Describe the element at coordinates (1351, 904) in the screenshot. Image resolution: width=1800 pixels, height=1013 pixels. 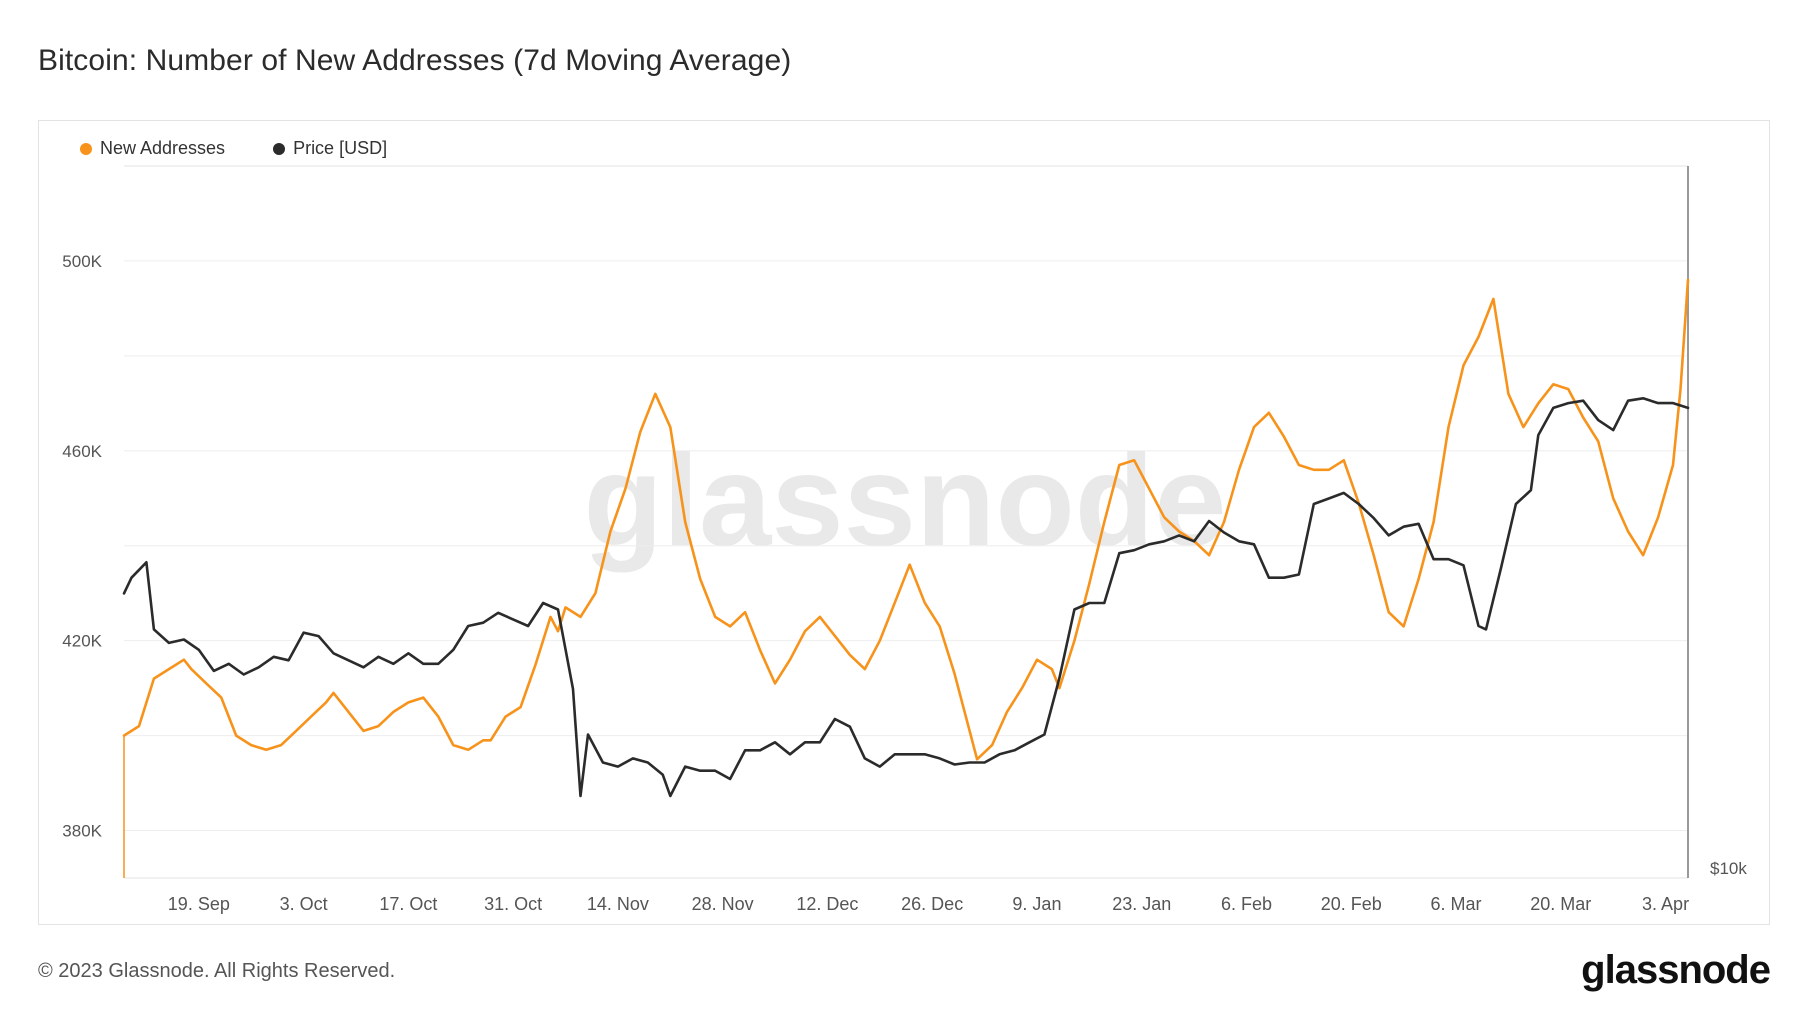
I see `x-tick-label: 20. Feb` at that location.